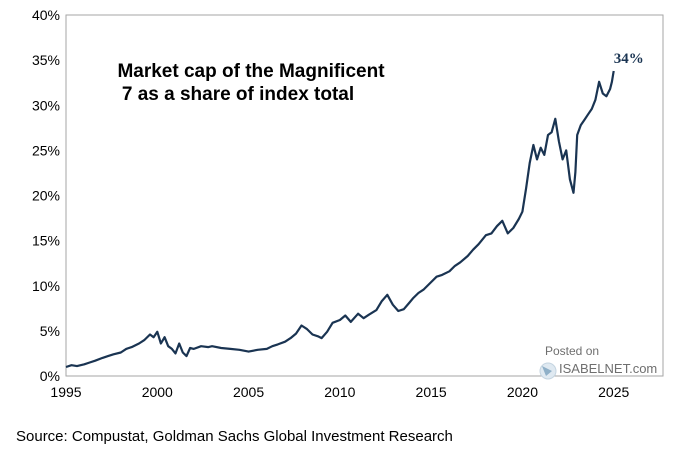 This screenshot has width=700, height=450. Describe the element at coordinates (46, 150) in the screenshot. I see `y-tick-label: 25%` at that location.